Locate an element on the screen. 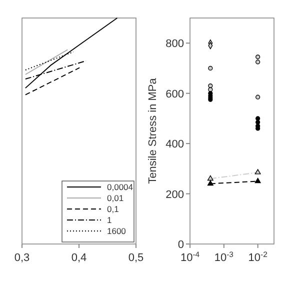  y-axis-title: Tensile Stress in MPa is located at coordinates (153, 130).